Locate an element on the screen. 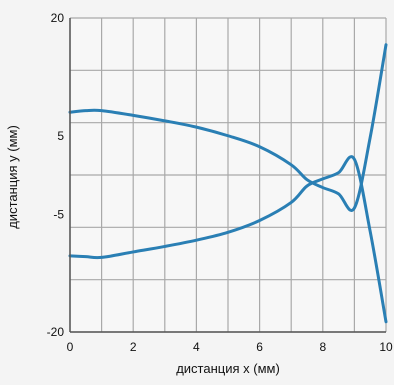  x-tick-label: 4 is located at coordinates (196, 347).